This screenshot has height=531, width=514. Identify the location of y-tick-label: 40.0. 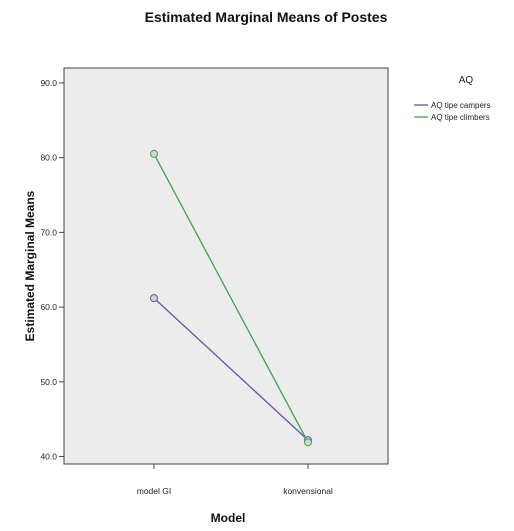
(48, 457).